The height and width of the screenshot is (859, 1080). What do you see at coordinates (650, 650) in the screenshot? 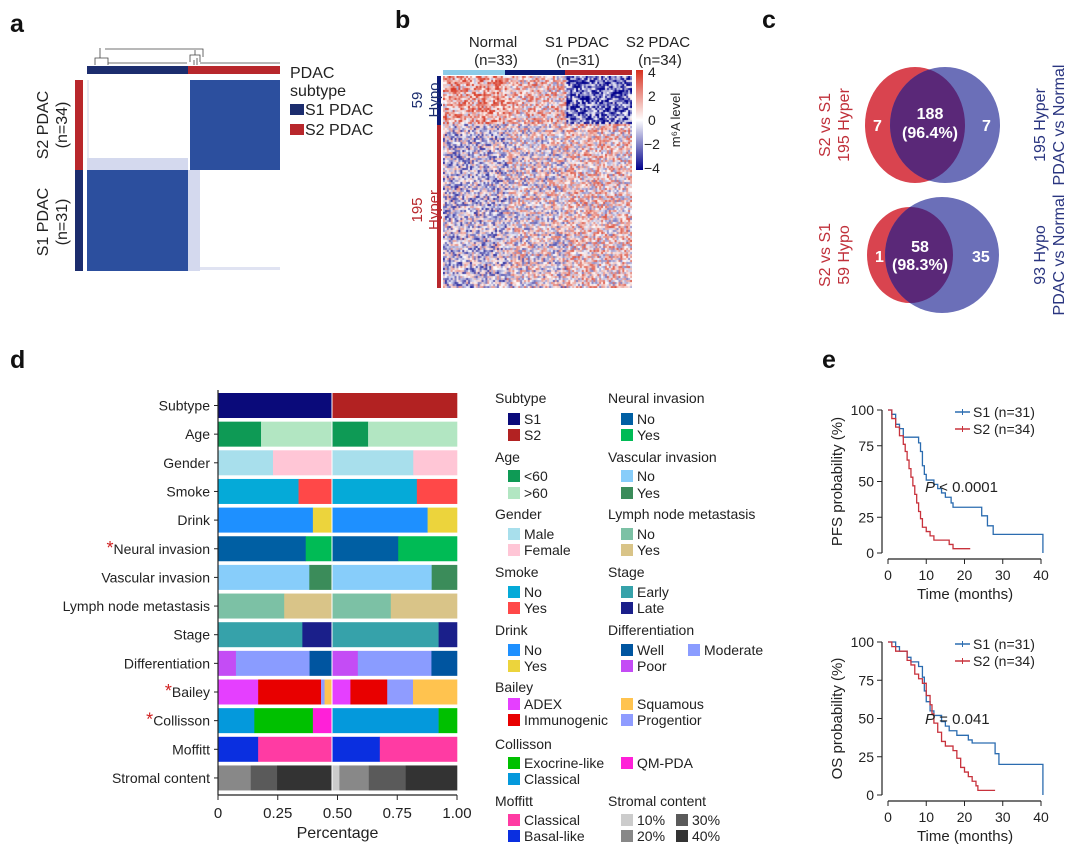
I see `legend-item-label: Well` at bounding box center [650, 650].